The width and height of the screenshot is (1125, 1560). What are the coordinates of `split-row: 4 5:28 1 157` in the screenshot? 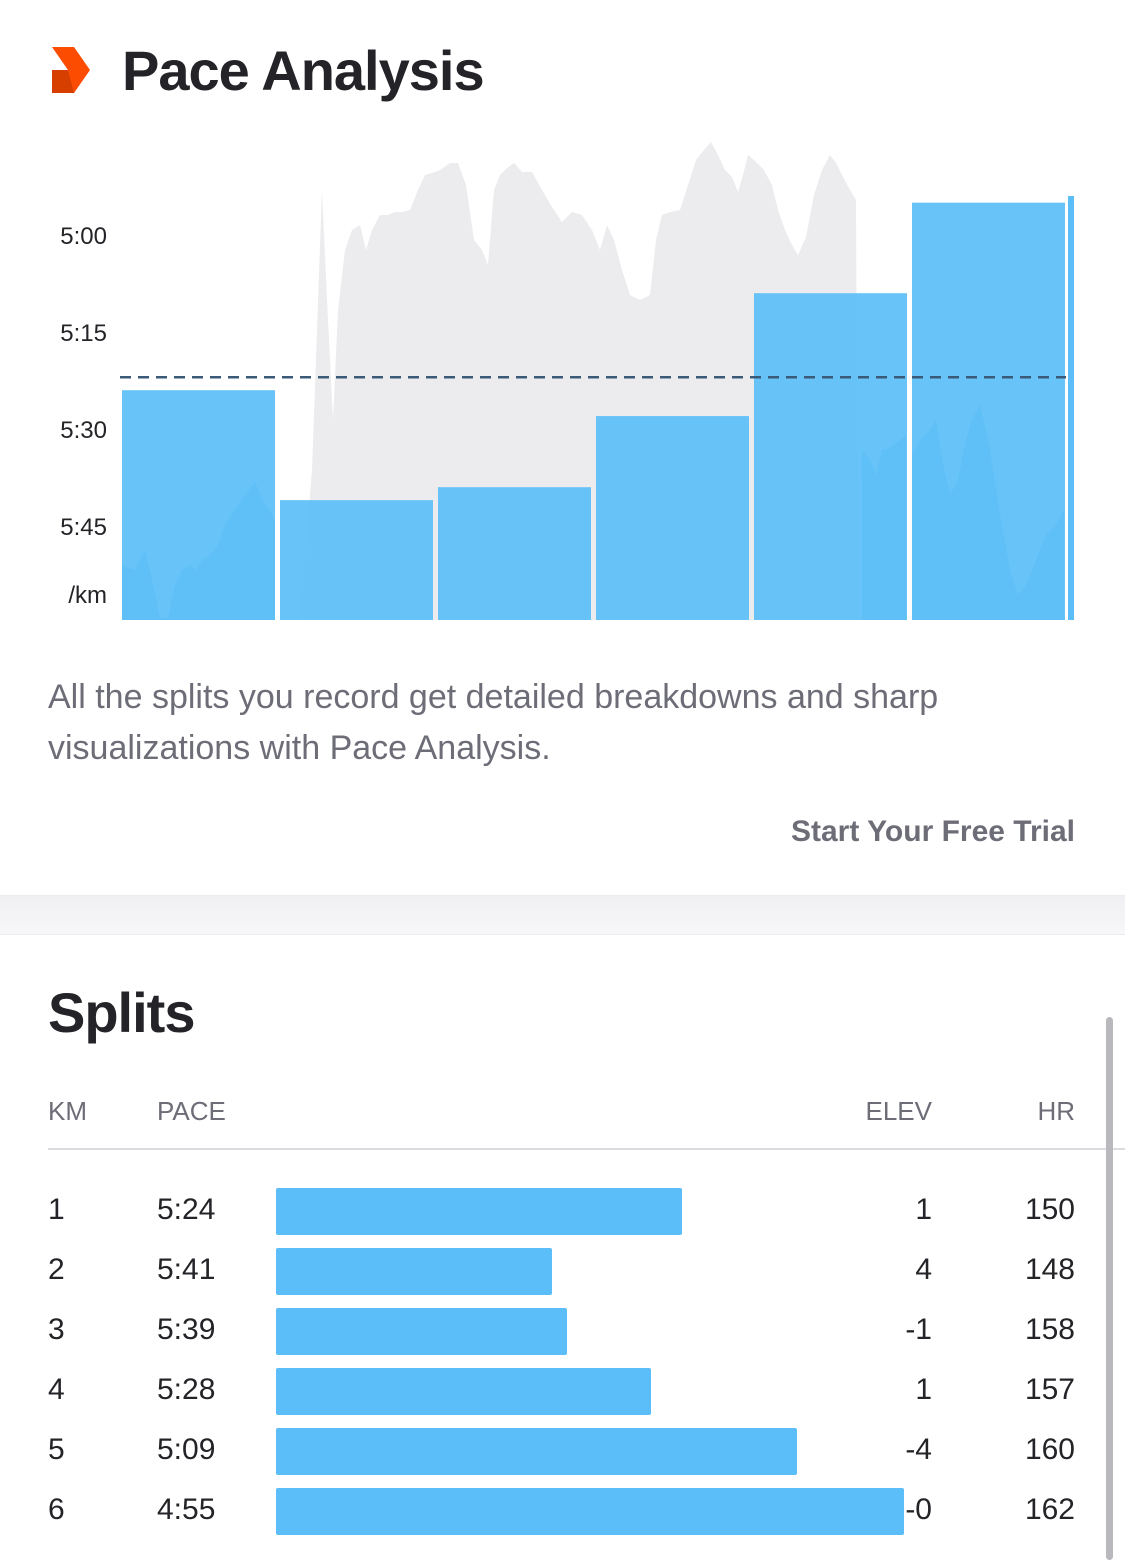 It's located at (562, 1395).